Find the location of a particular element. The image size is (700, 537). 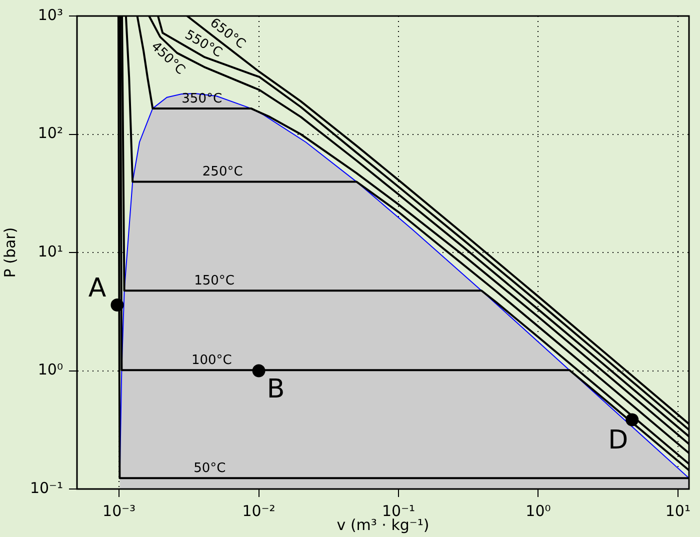

x-tick-label: 10⁻² is located at coordinates (259, 511).